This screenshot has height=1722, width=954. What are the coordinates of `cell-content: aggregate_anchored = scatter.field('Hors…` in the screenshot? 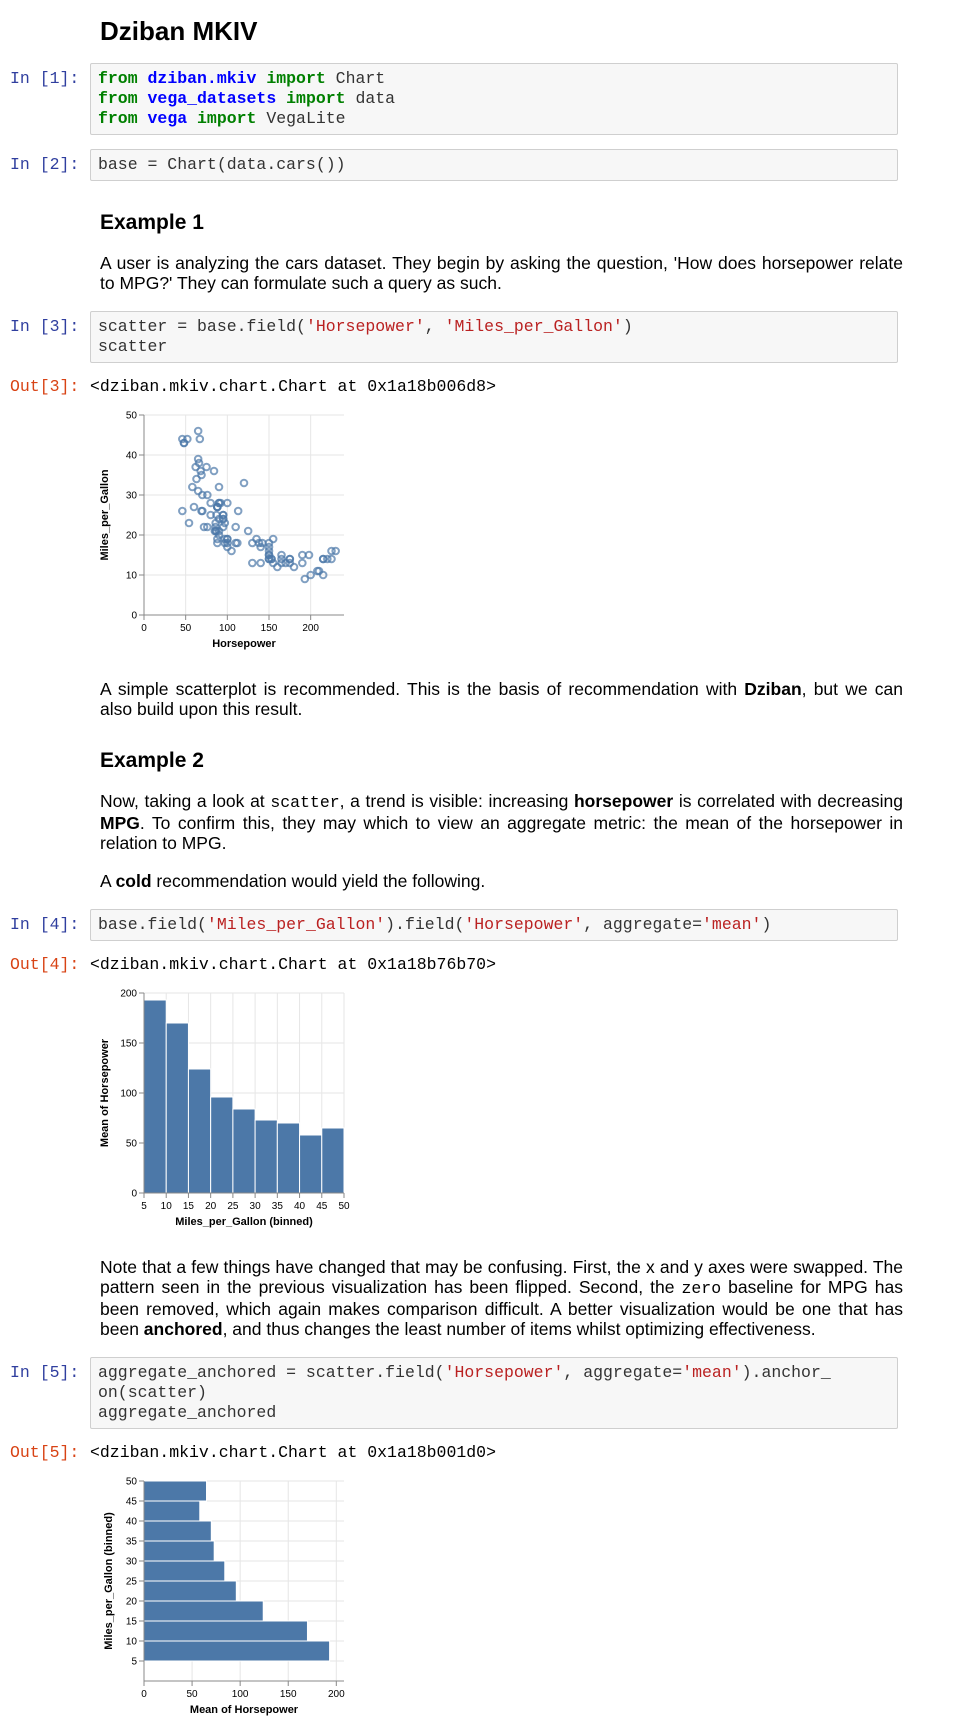 It's located at (494, 1393).